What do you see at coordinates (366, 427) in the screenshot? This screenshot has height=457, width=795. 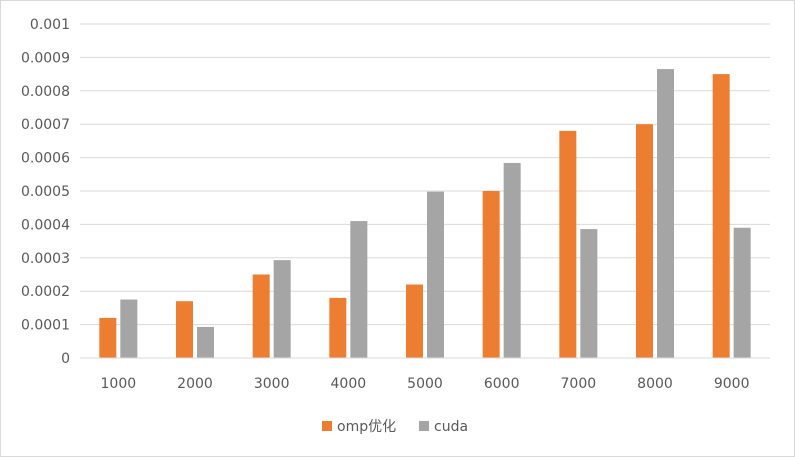 I see `legend-label: omp优化` at bounding box center [366, 427].